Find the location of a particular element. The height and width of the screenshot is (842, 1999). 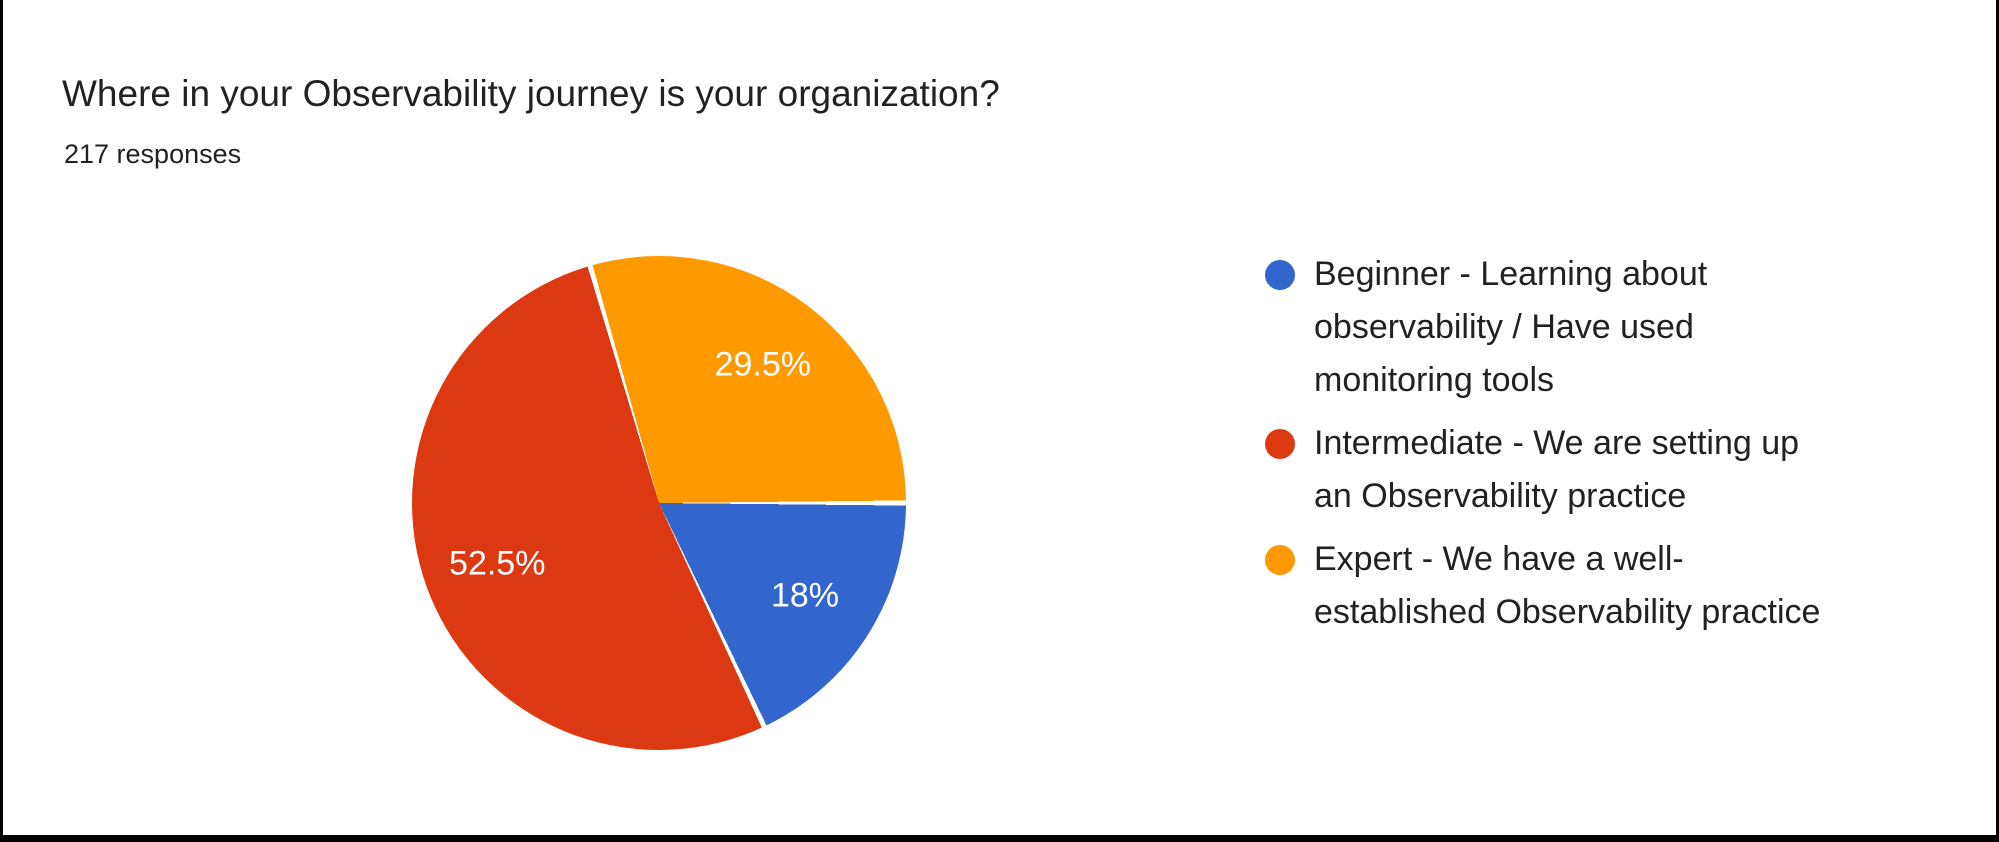

pie-chart: 18% 52.5% 29.5% is located at coordinates (659, 503).